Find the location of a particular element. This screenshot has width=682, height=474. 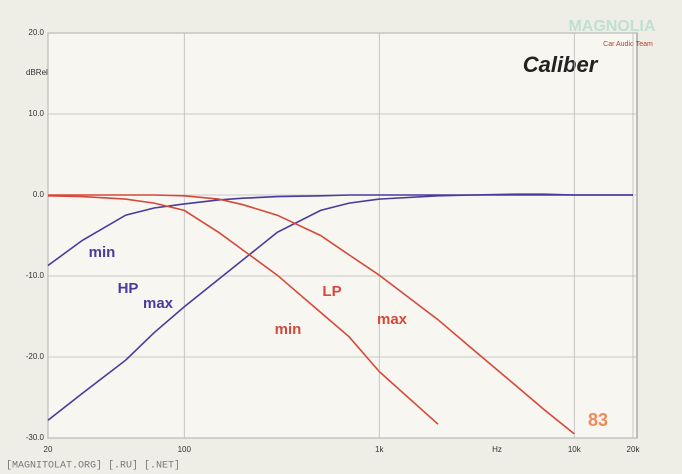

annotation: HP is located at coordinates (128, 288).